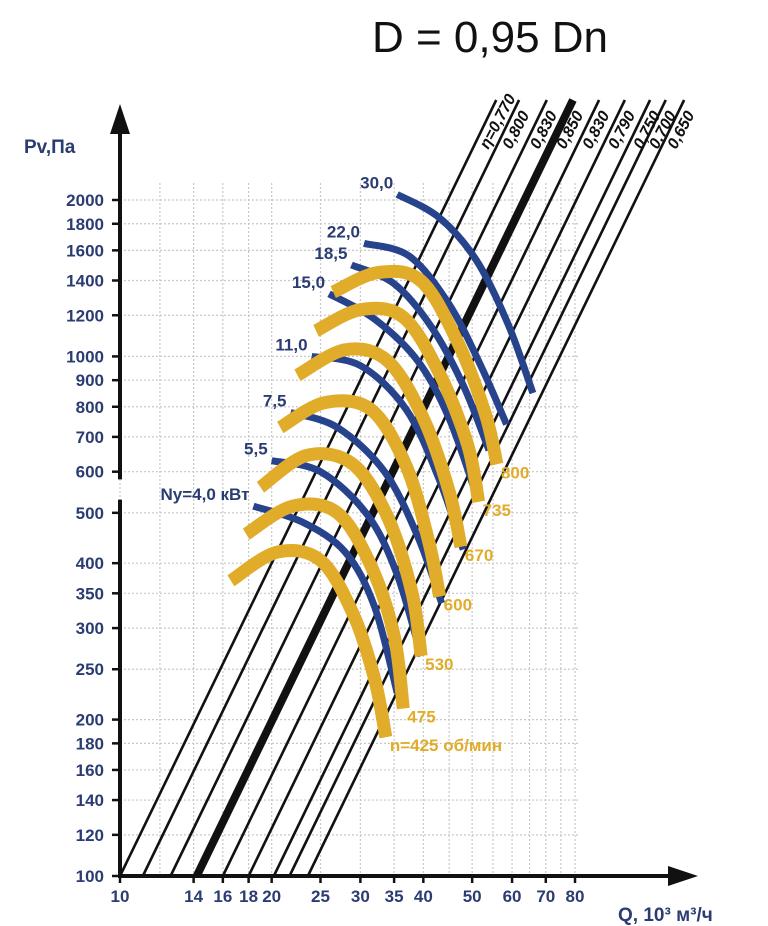 This screenshot has height=926, width=768. I want to click on y-axis-label: Pv,Па, so click(50, 147).